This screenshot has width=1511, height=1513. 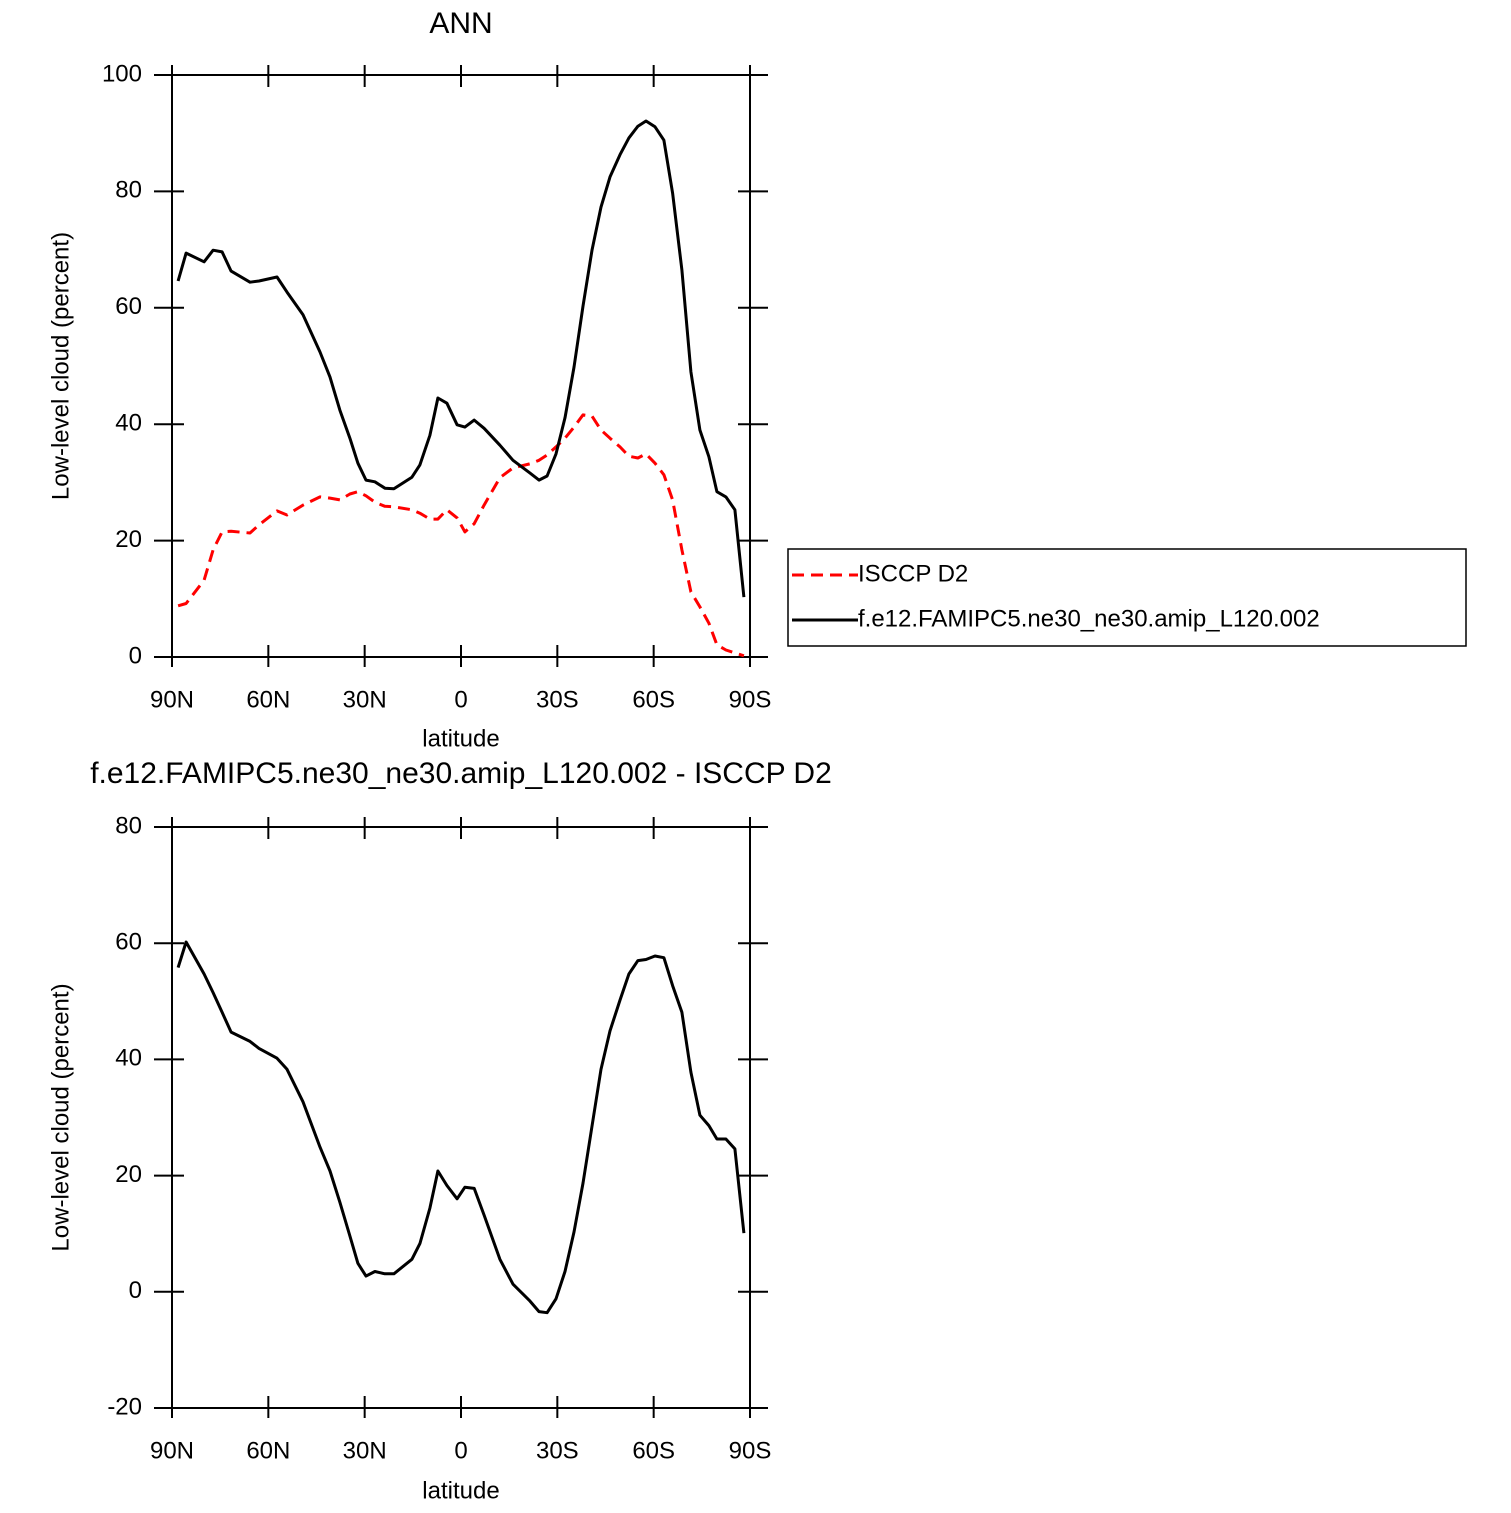 I want to click on legend-box, so click(x=1127, y=597).